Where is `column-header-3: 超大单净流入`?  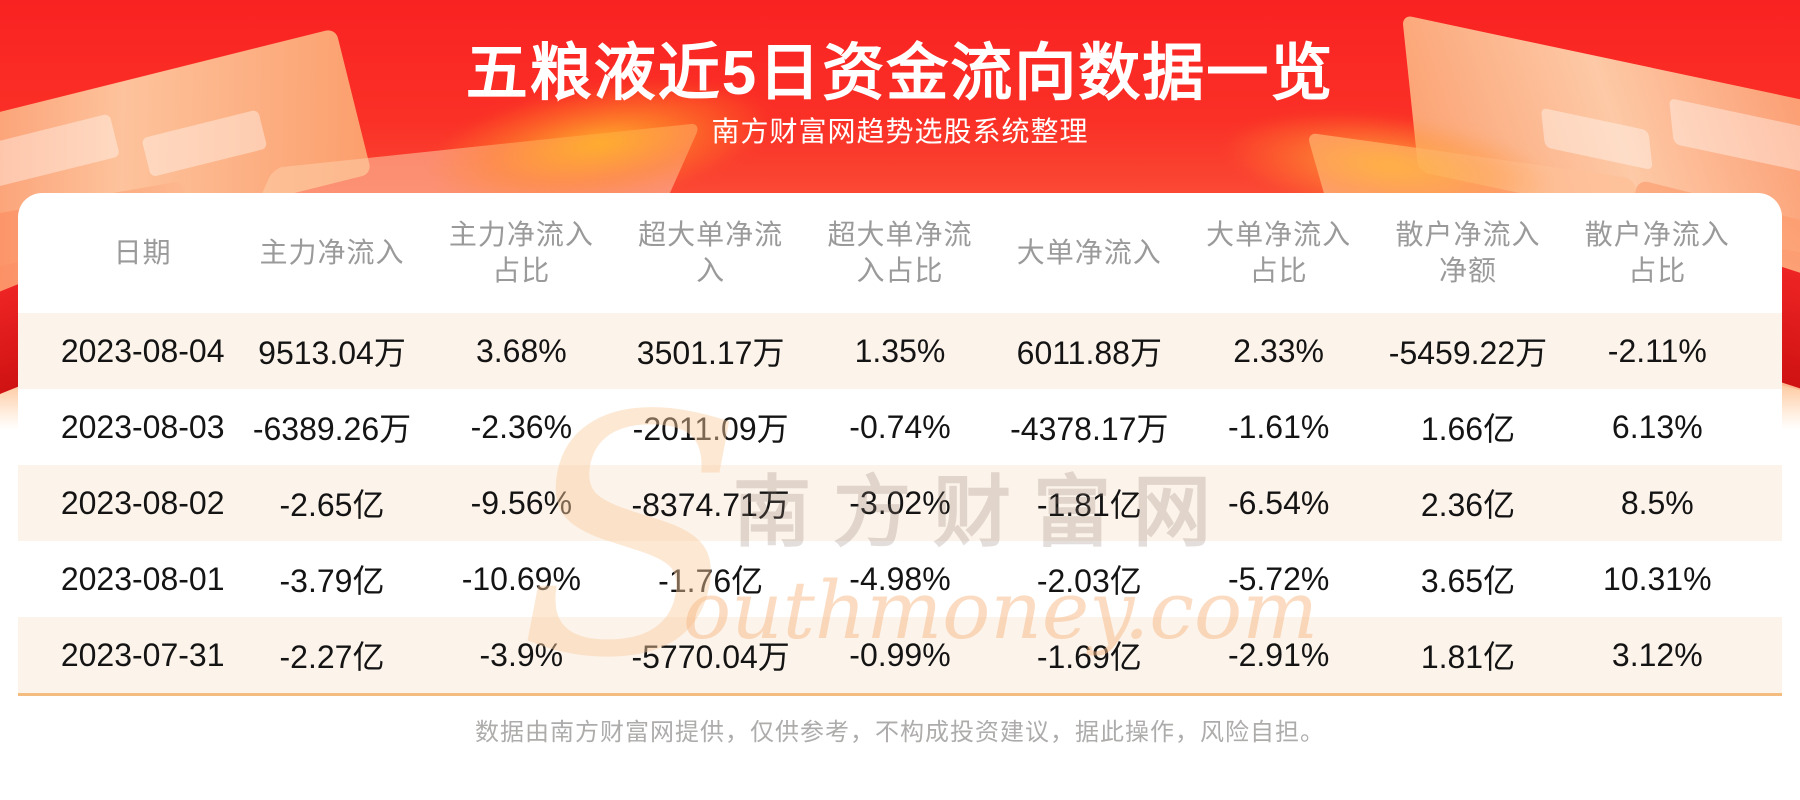 column-header-3: 超大单净流入 is located at coordinates (710, 253).